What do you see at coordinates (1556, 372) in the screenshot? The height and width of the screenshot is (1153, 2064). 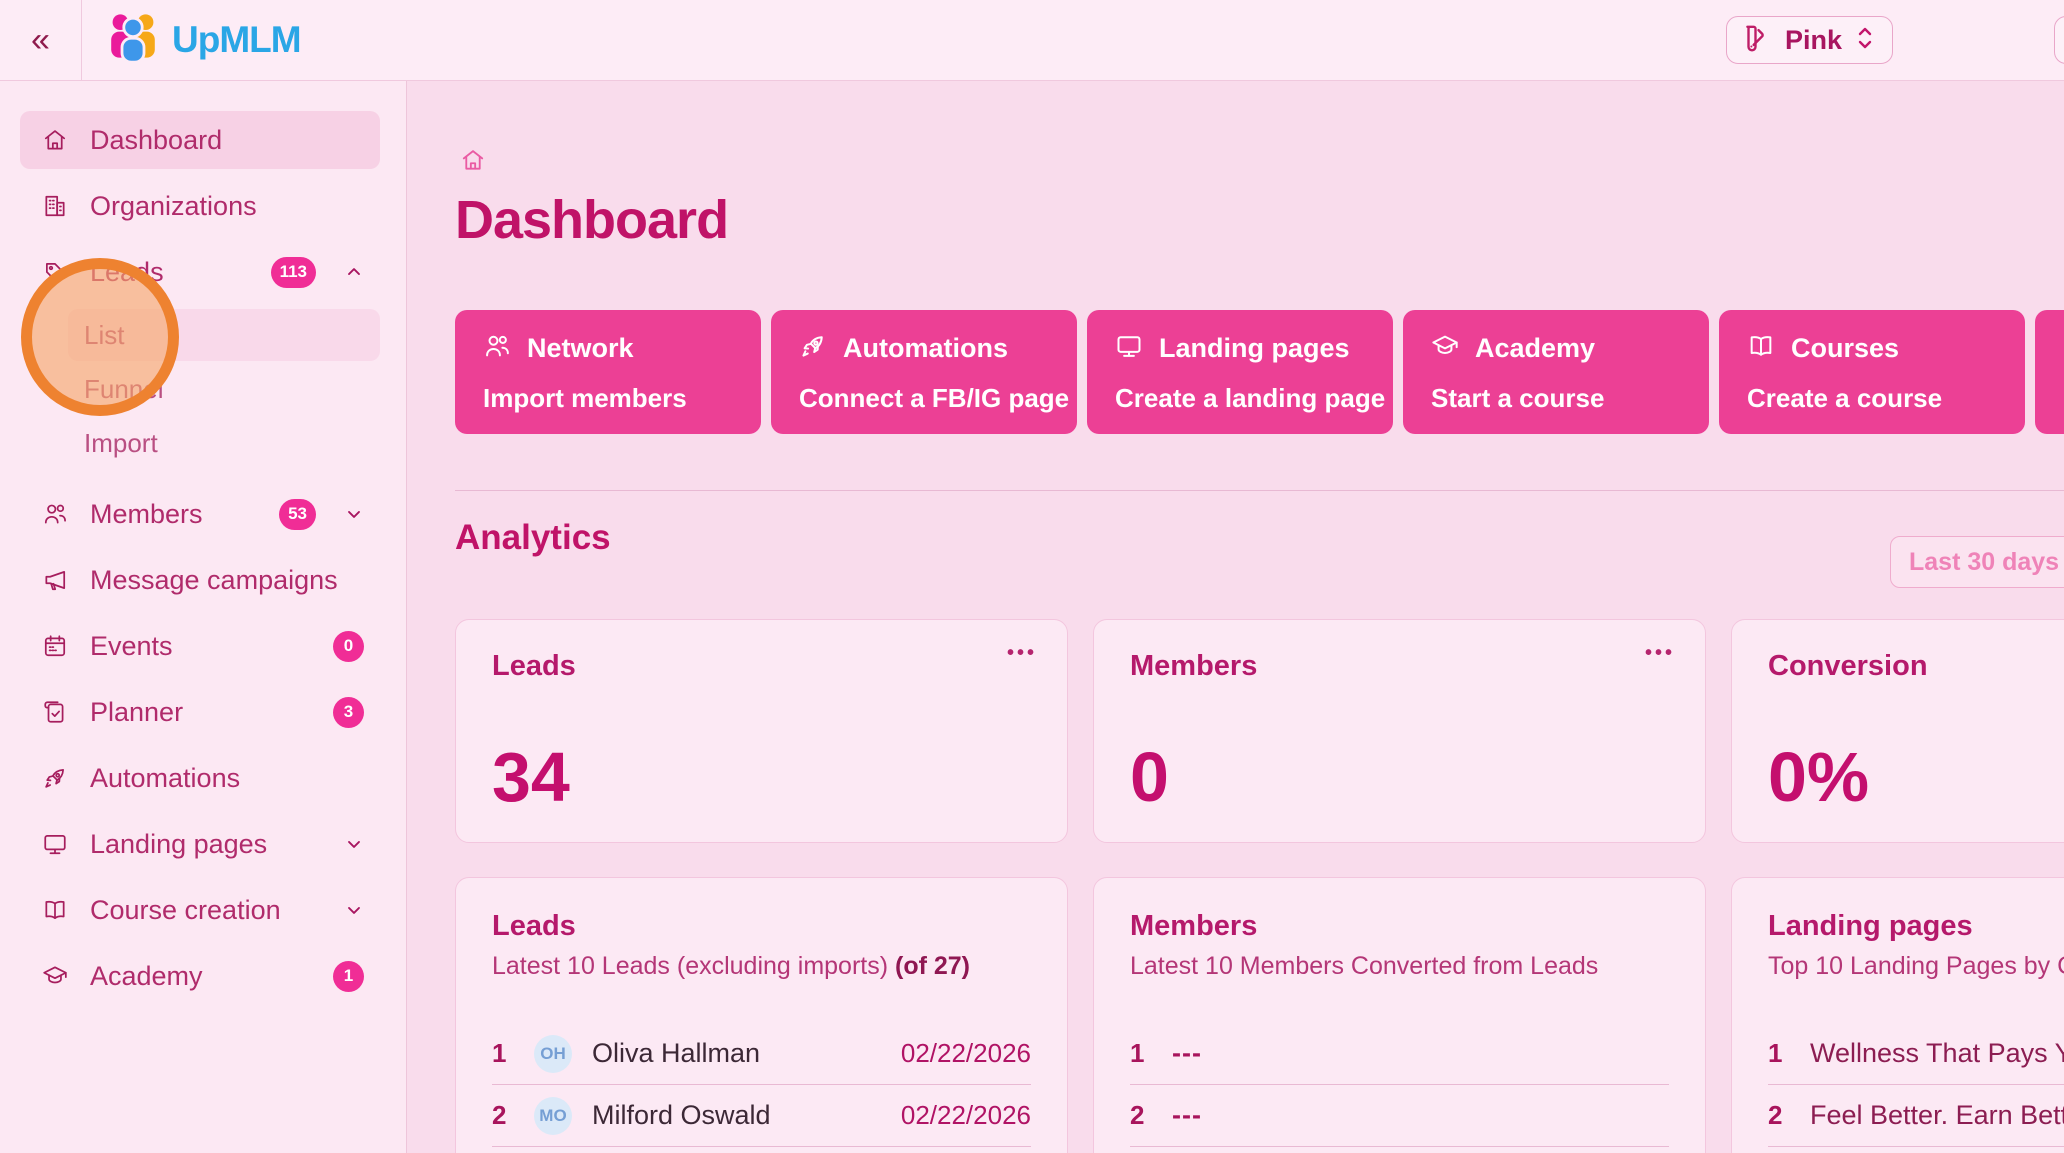 I see `action-card-academy: Academy Start a course` at bounding box center [1556, 372].